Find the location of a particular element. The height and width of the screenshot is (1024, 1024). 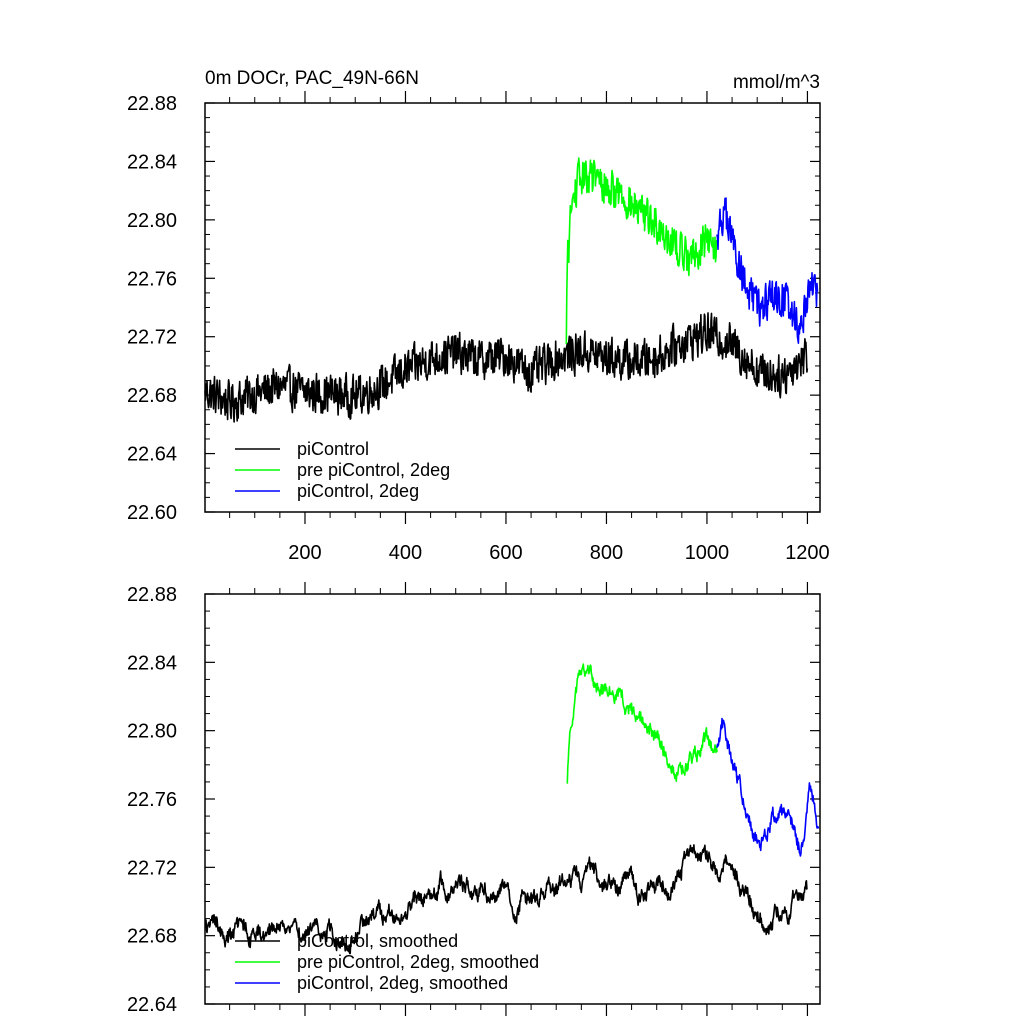

top-ytick-label: 22.64 is located at coordinates (152, 455).